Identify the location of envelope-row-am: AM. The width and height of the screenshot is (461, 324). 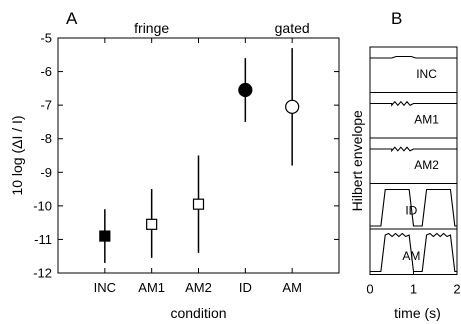
(413, 251).